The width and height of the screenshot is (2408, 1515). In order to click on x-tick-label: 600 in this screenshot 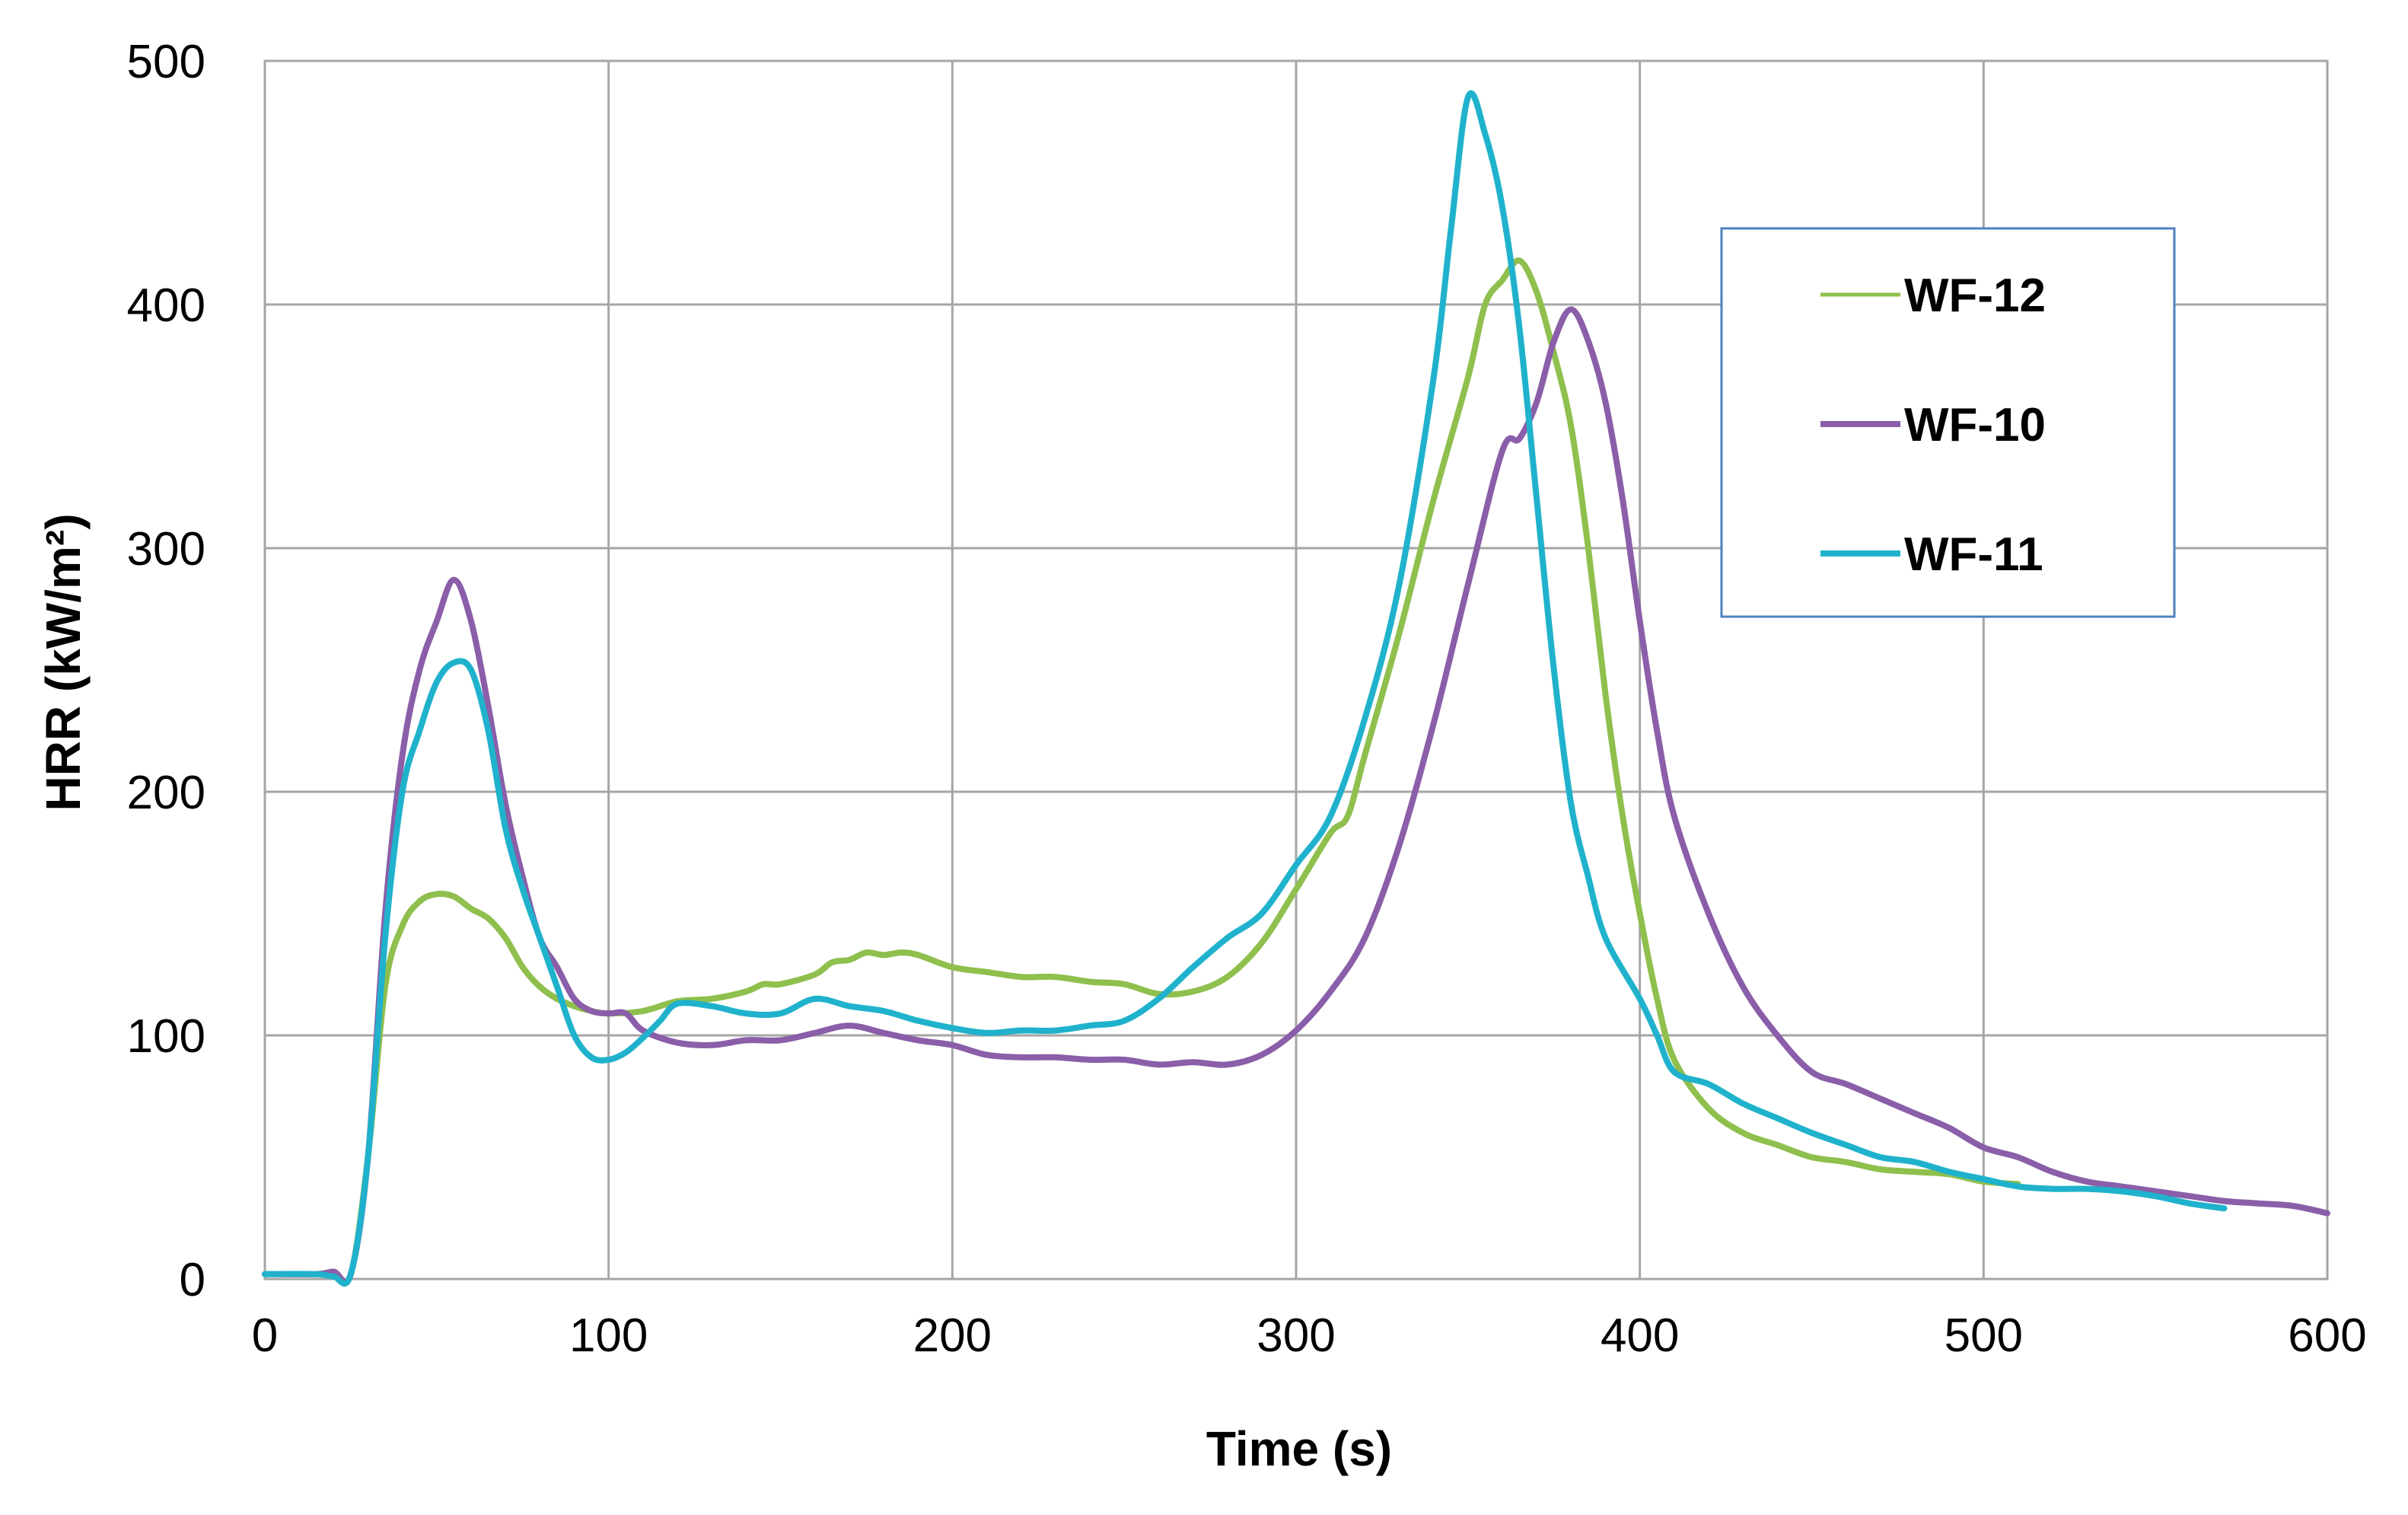, I will do `click(2327, 1335)`.